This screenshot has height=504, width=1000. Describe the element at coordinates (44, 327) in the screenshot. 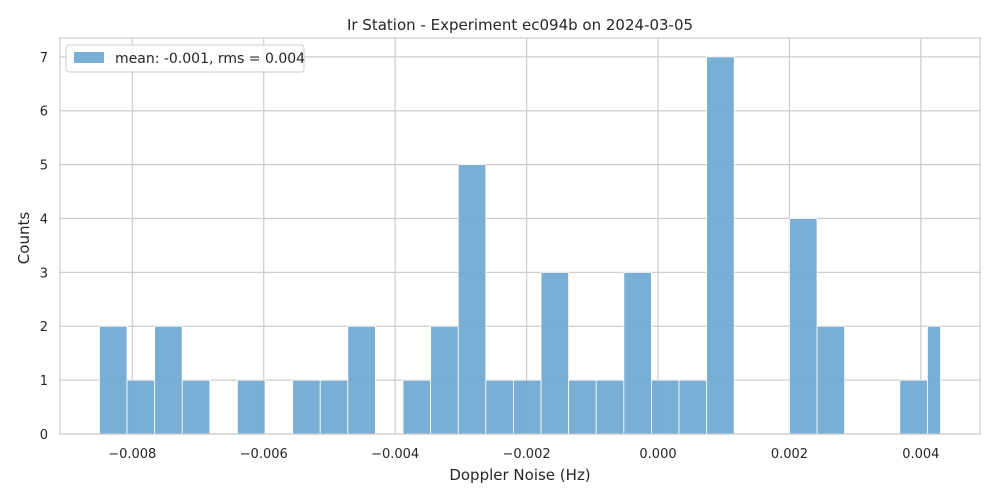

I see `y-tick-label: 2` at that location.